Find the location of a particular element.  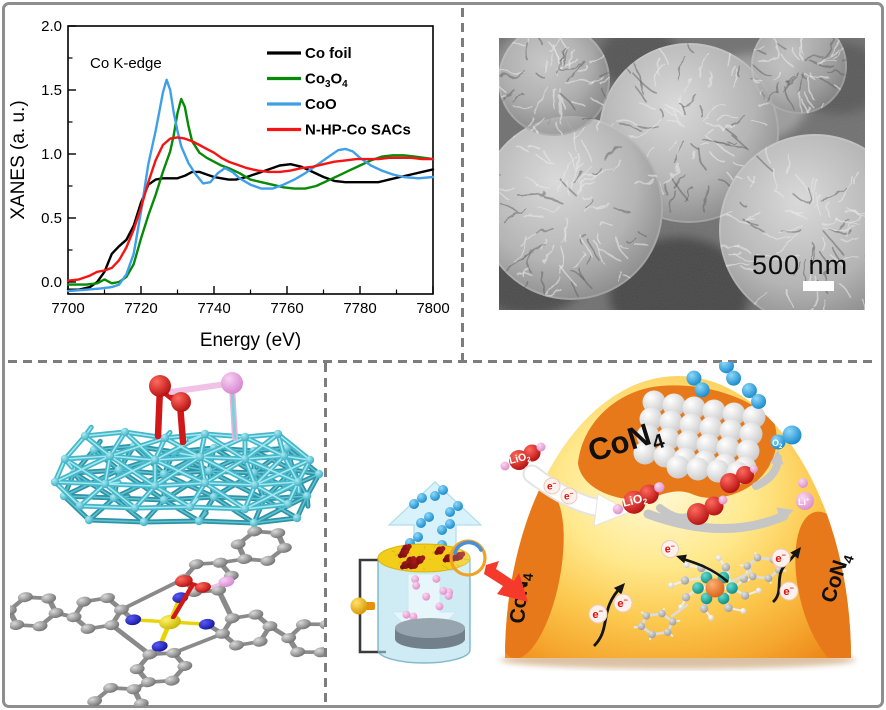

legend-label-N-HP-Co SACs: N-HP-Co SACs is located at coordinates (358, 130).